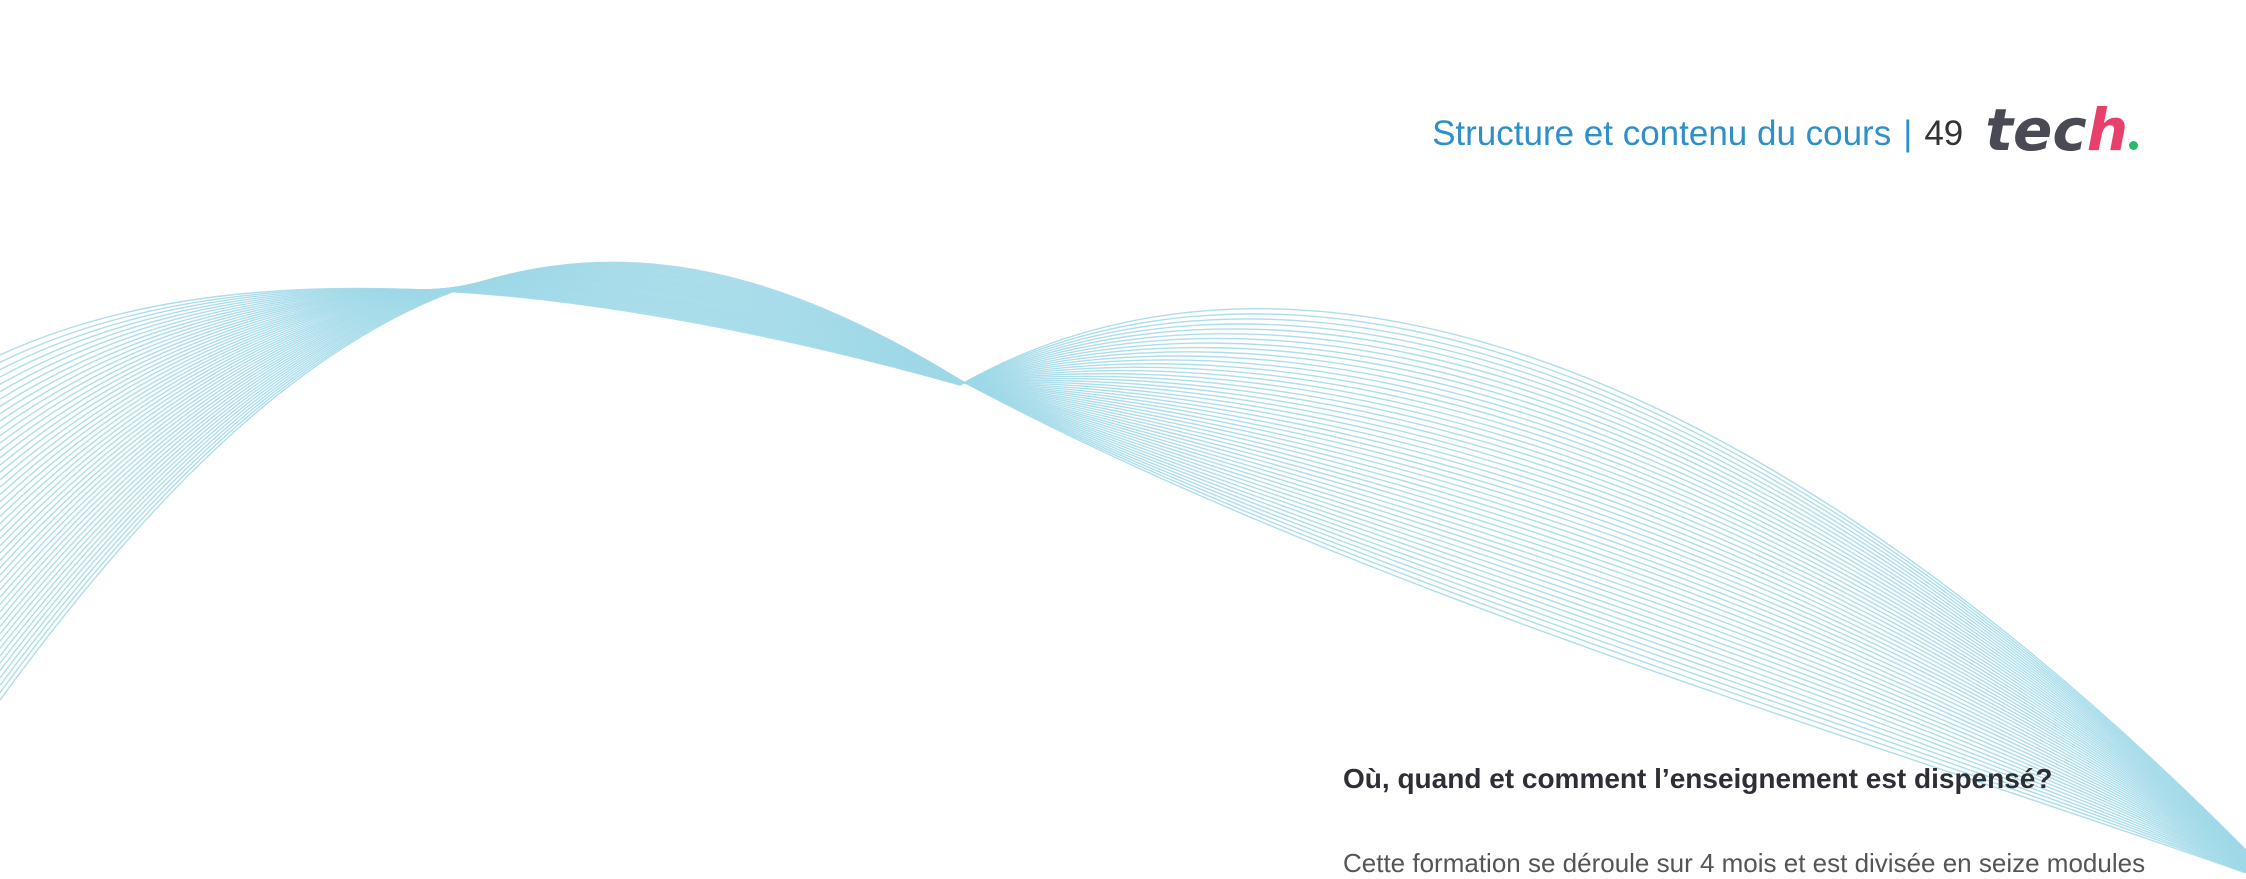 The image size is (2246, 879). Describe the element at coordinates (2133, 145) in the screenshot. I see `logo-dot` at that location.